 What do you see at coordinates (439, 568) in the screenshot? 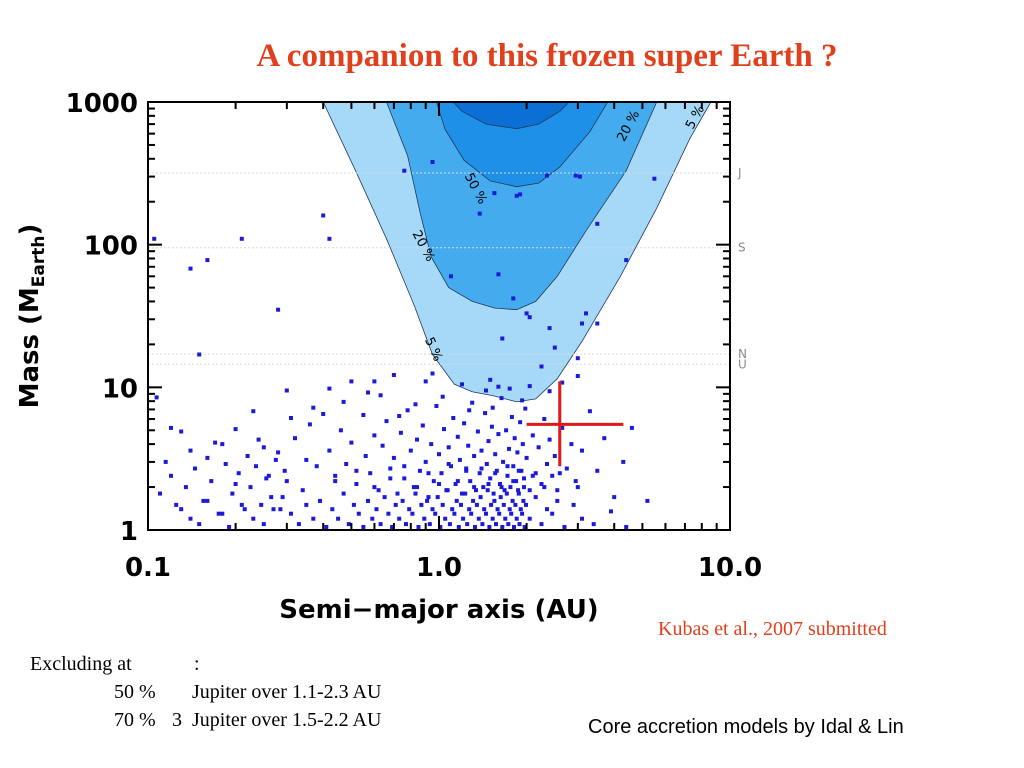
I see `x-tick-label: 1.0` at bounding box center [439, 568].